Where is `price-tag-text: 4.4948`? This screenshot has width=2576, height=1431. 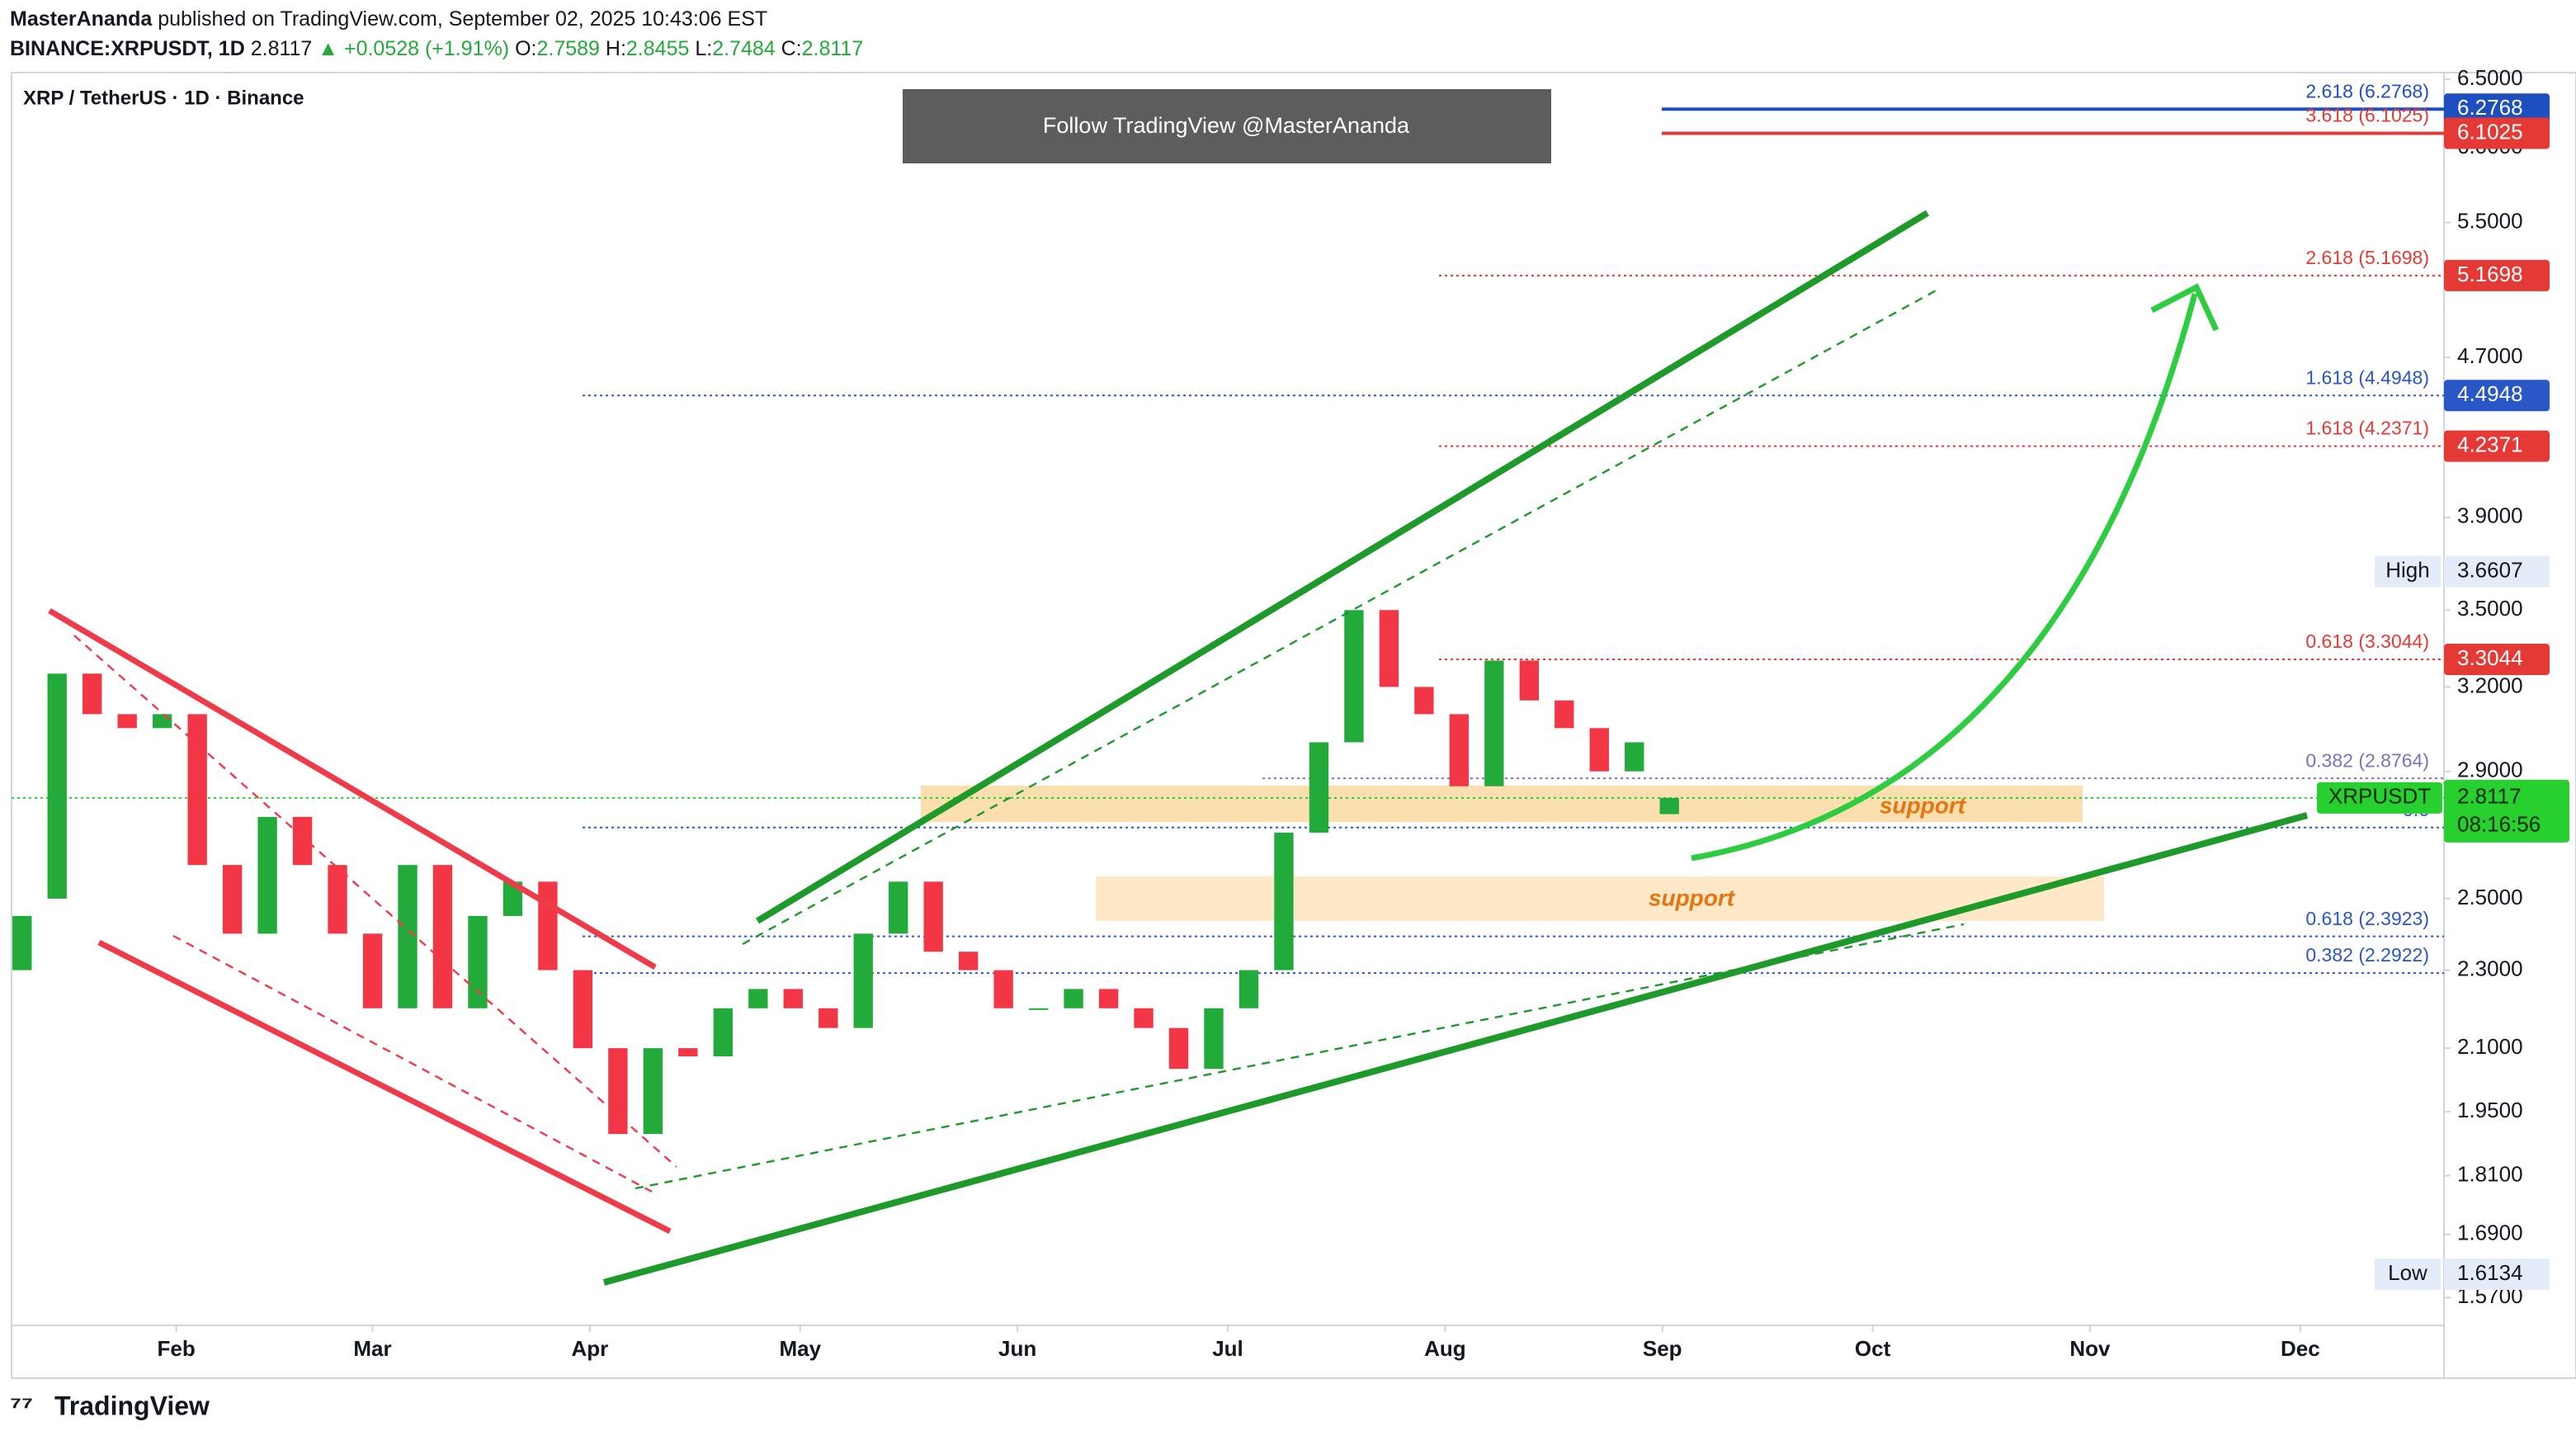
price-tag-text: 4.4948 is located at coordinates (2490, 393).